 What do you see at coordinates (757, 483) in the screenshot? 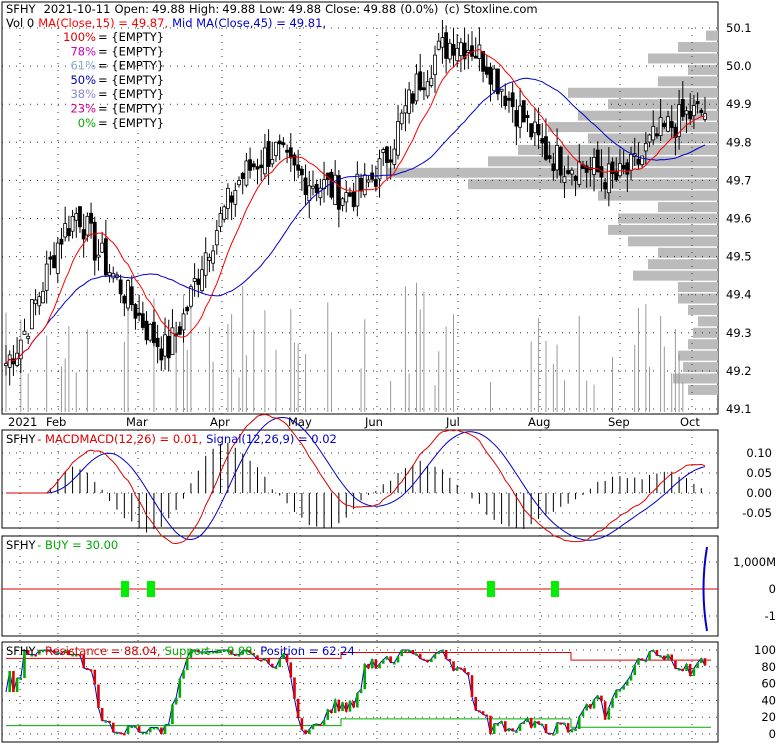
I see `macd-axis: 0.10 0.05 0.00 -0.05` at bounding box center [757, 483].